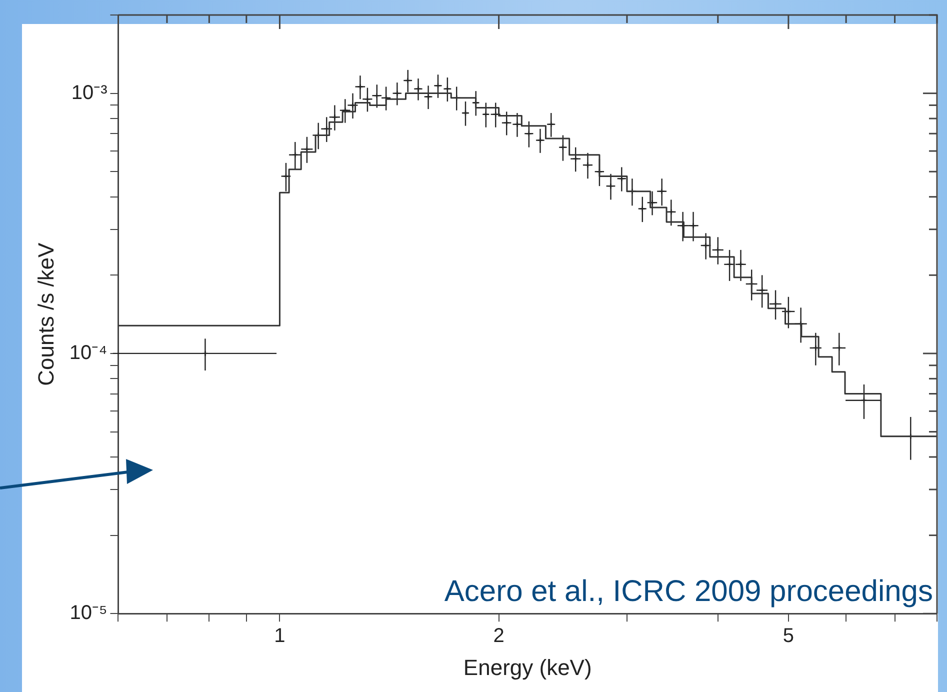 The image size is (947, 692). What do you see at coordinates (45, 314) in the screenshot?
I see `y-axis-title: Counts /s /keV` at bounding box center [45, 314].